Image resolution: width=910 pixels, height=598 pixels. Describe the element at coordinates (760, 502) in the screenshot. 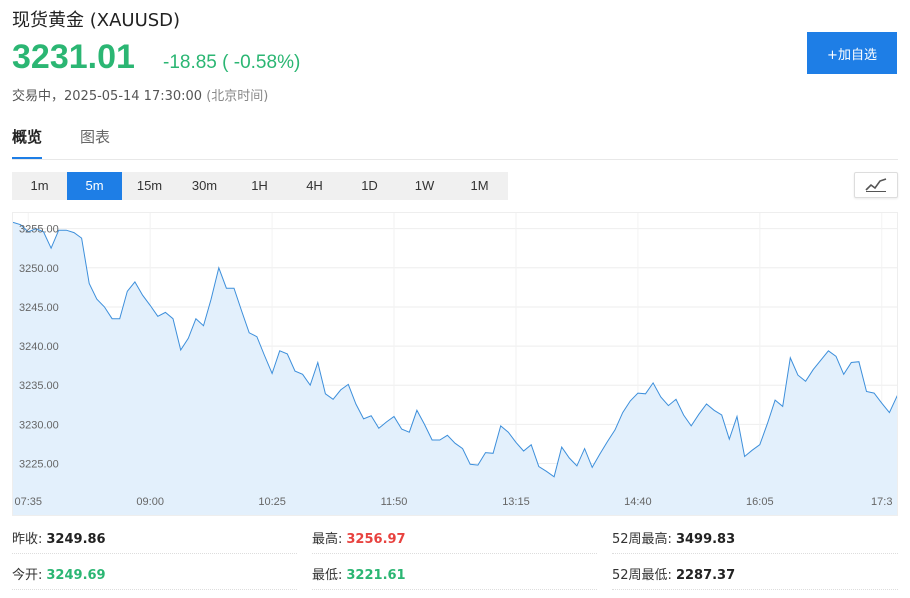

I see `x-tick-label: 16:05` at that location.